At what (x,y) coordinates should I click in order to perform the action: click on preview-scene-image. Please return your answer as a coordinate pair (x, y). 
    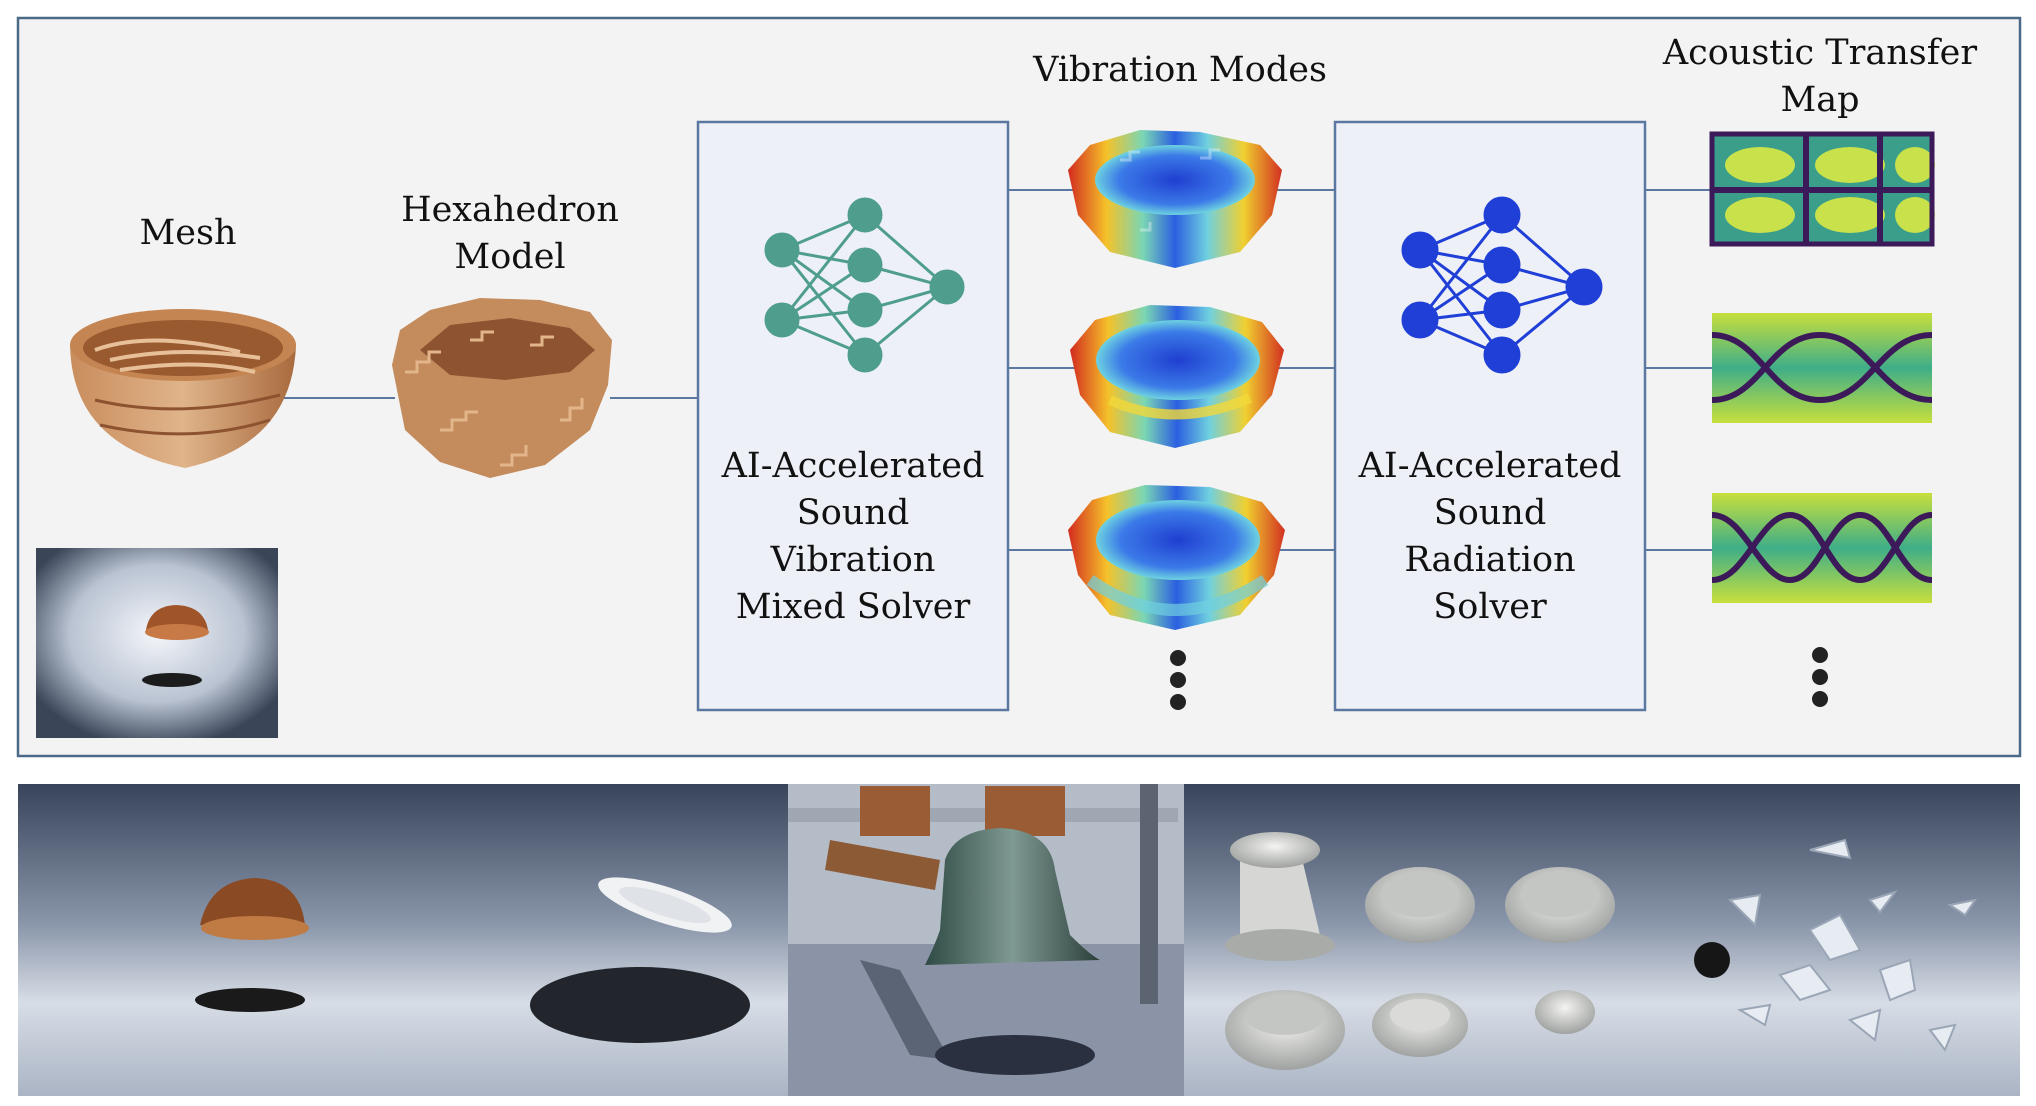
    Looking at the image, I should click on (157, 643).